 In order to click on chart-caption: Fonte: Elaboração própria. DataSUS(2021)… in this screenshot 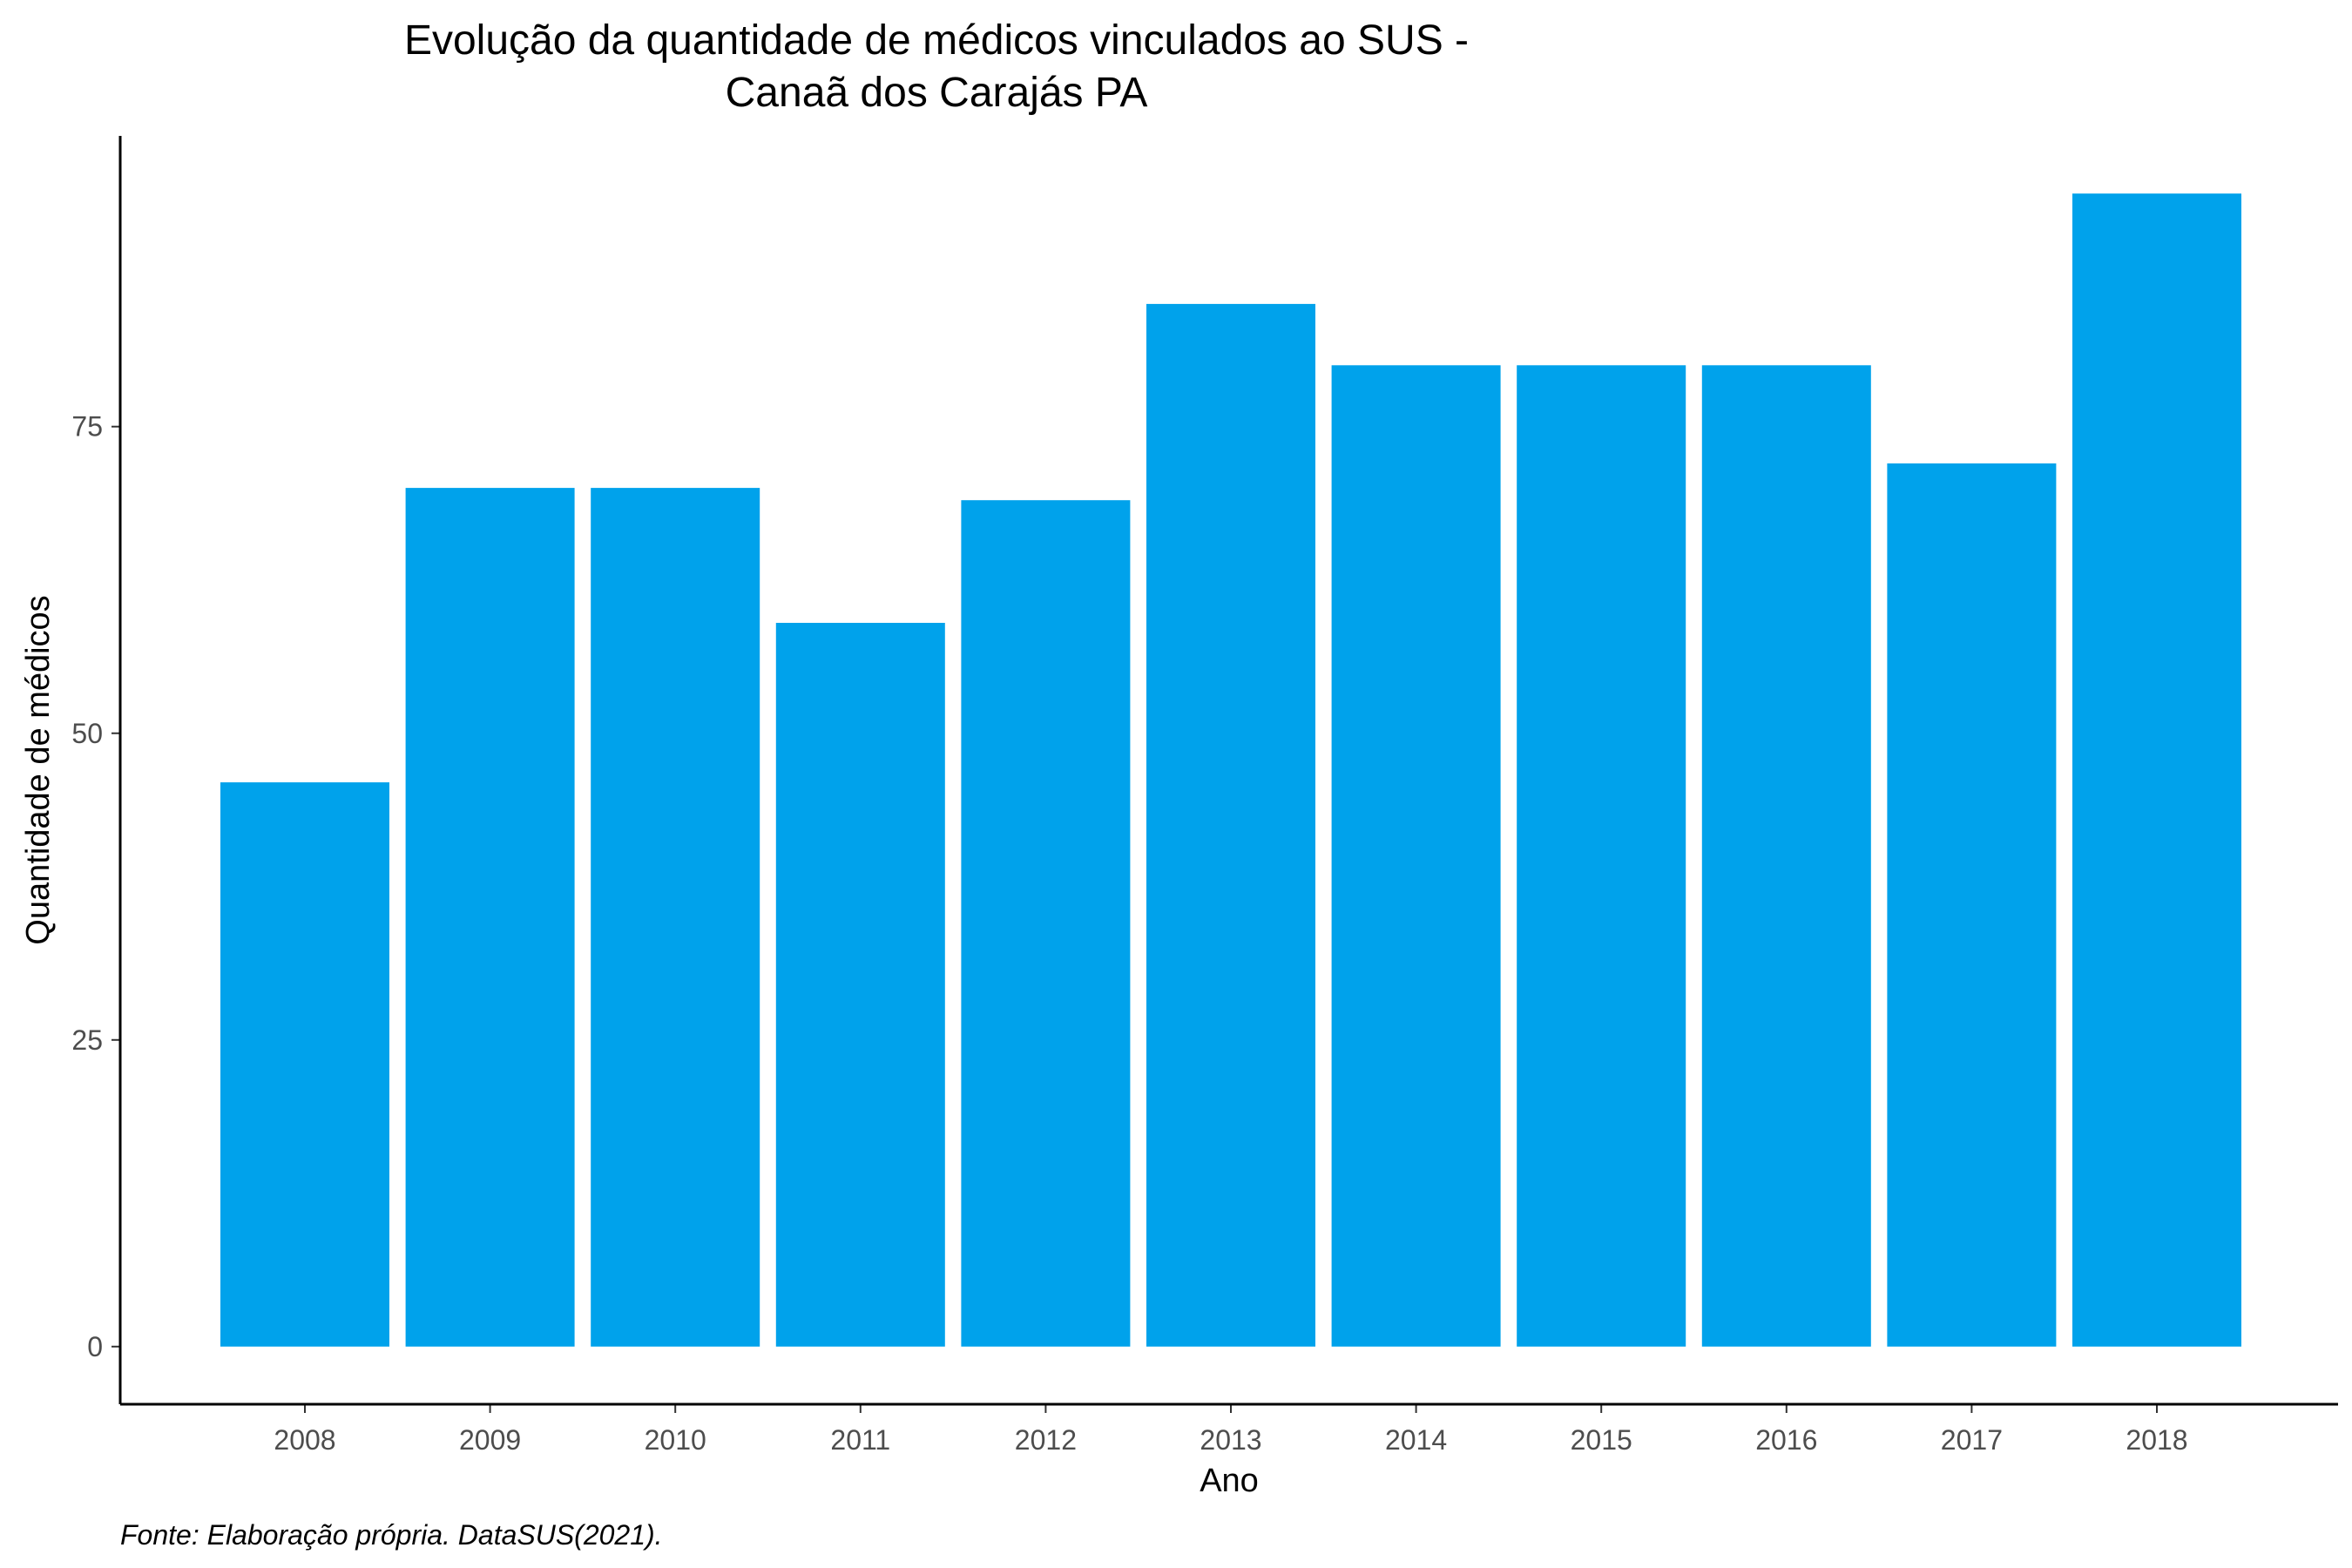, I will do `click(391, 1535)`.